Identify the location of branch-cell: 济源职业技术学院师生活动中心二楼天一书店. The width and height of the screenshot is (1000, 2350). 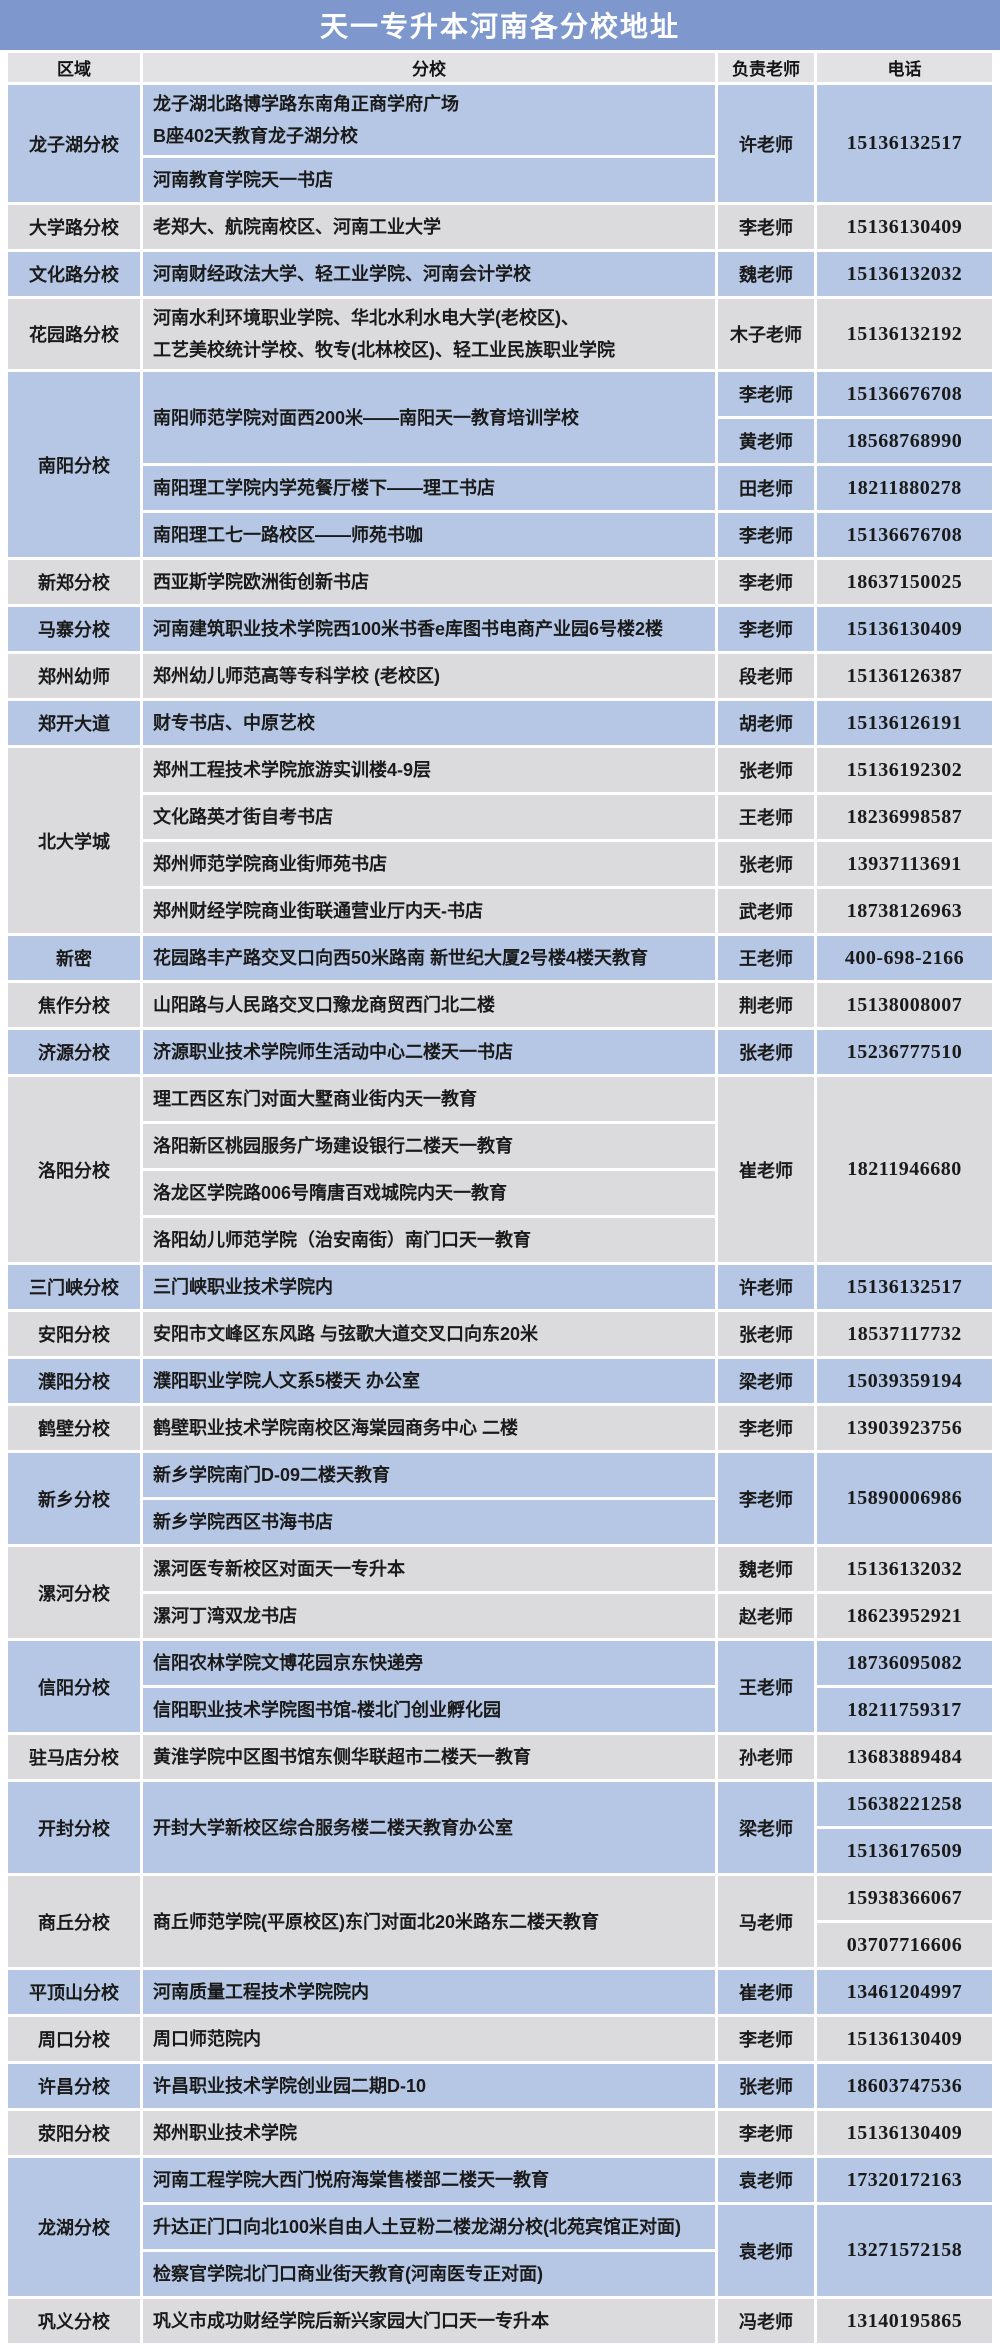
(429, 1052).